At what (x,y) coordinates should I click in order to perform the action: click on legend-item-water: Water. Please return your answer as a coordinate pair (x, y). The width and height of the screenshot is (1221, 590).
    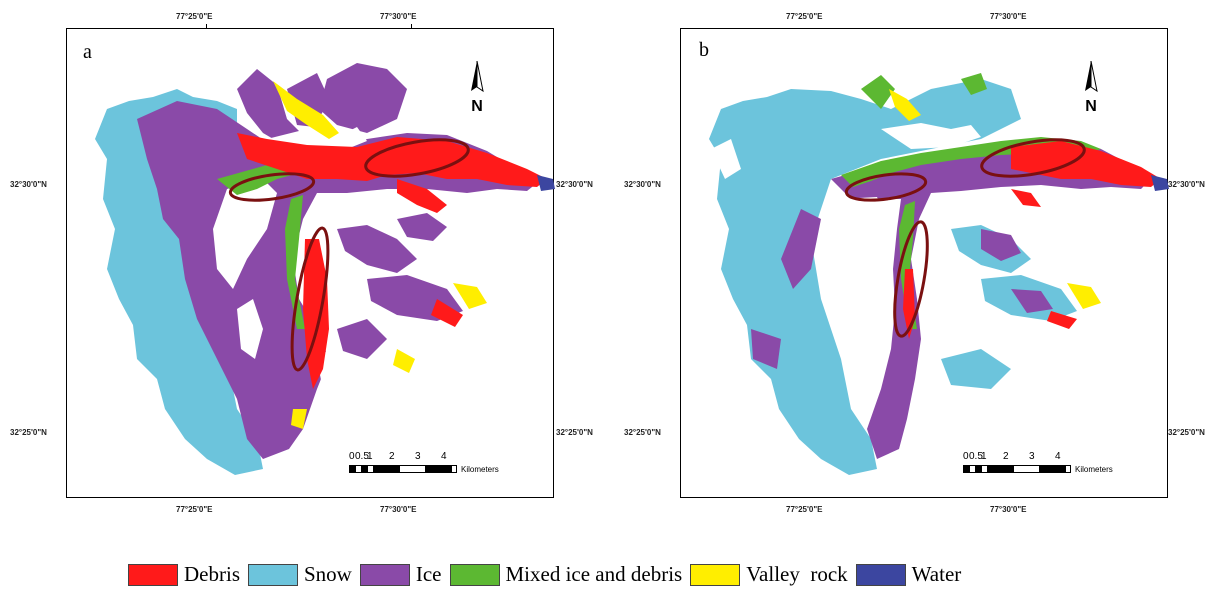
    Looking at the image, I should click on (908, 574).